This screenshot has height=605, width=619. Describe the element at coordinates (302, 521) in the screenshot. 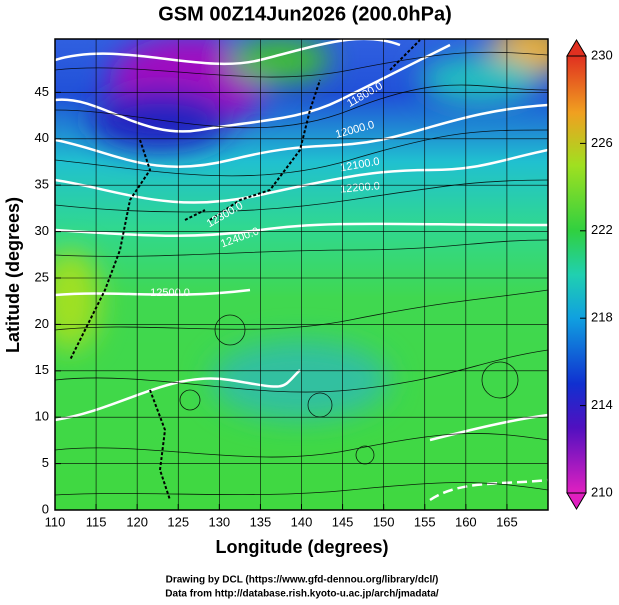

I see `x-tick-label: 140` at that location.